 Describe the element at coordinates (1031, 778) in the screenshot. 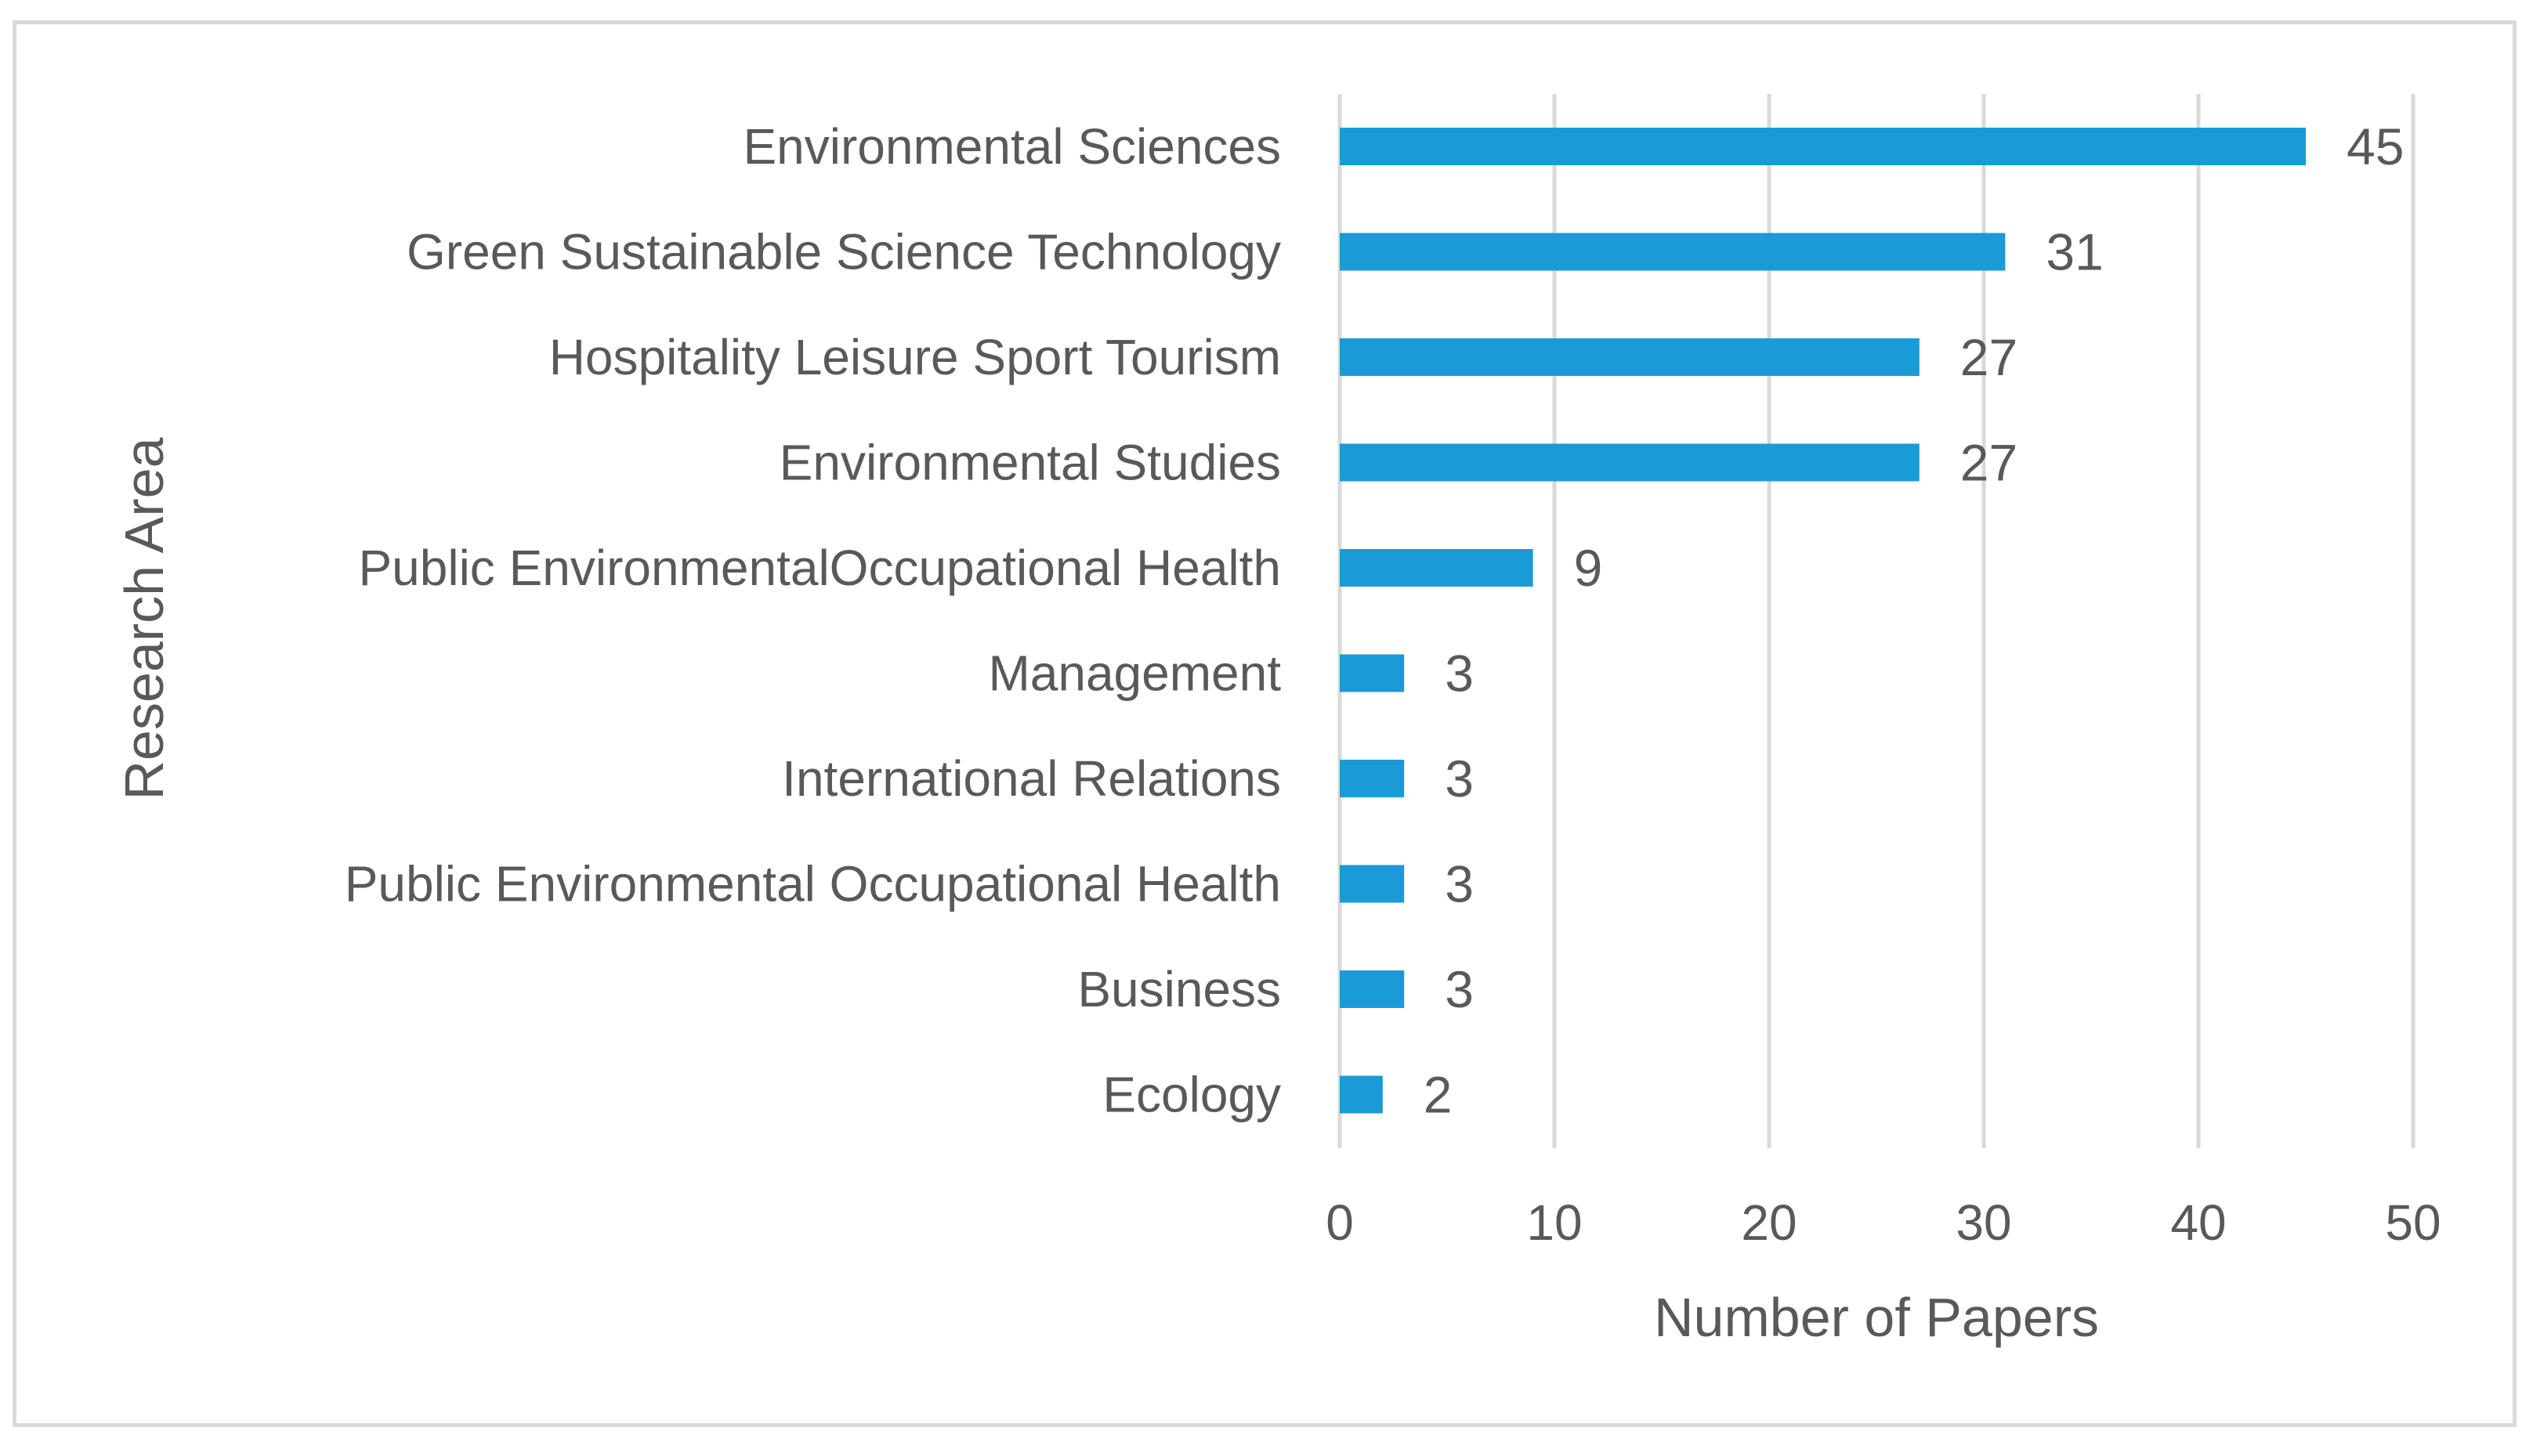

I see `category-label: International Relations` at that location.